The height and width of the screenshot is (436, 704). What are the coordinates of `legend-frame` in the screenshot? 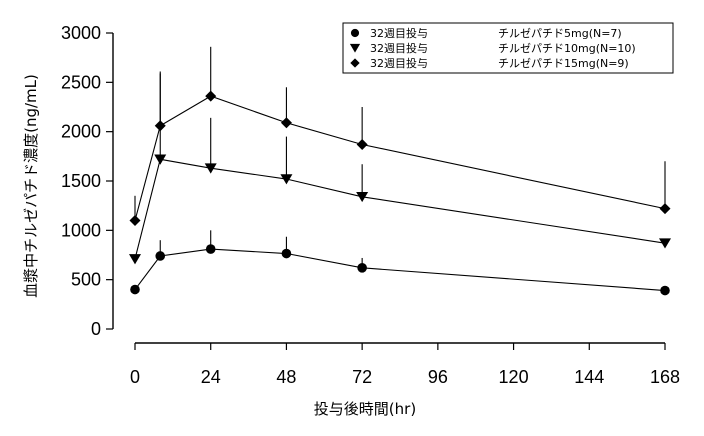 It's located at (508, 48).